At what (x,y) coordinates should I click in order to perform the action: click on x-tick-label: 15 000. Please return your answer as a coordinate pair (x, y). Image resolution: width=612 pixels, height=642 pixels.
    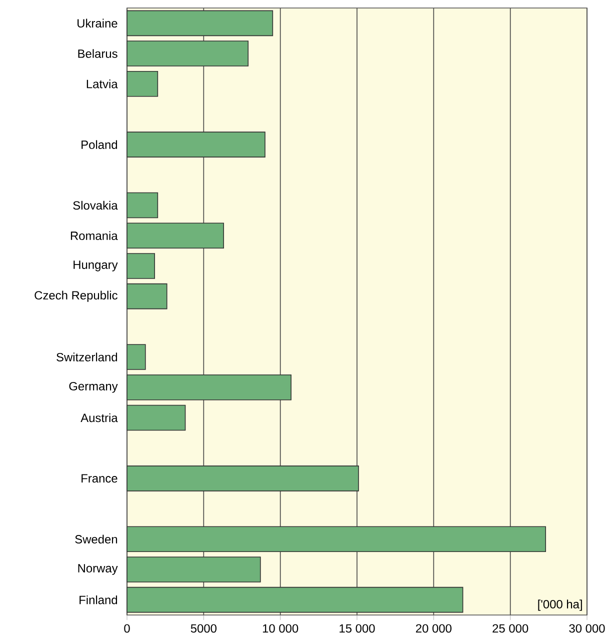
    Looking at the image, I should click on (357, 628).